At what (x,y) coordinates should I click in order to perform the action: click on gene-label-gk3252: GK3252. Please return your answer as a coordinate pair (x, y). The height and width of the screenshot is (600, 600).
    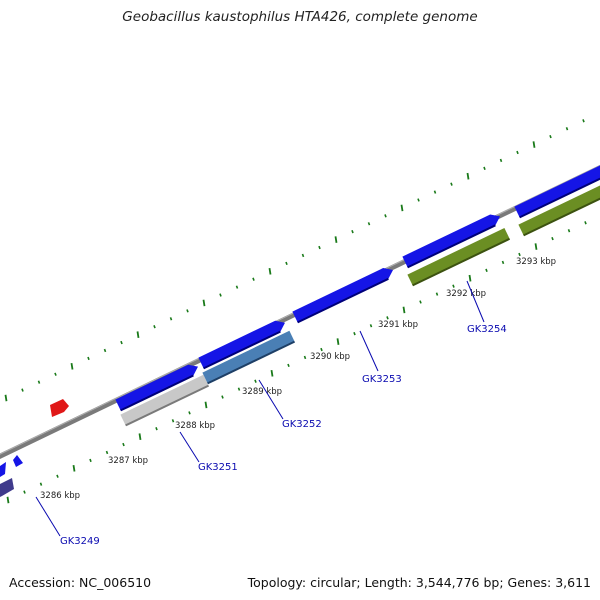
    Looking at the image, I should click on (302, 424).